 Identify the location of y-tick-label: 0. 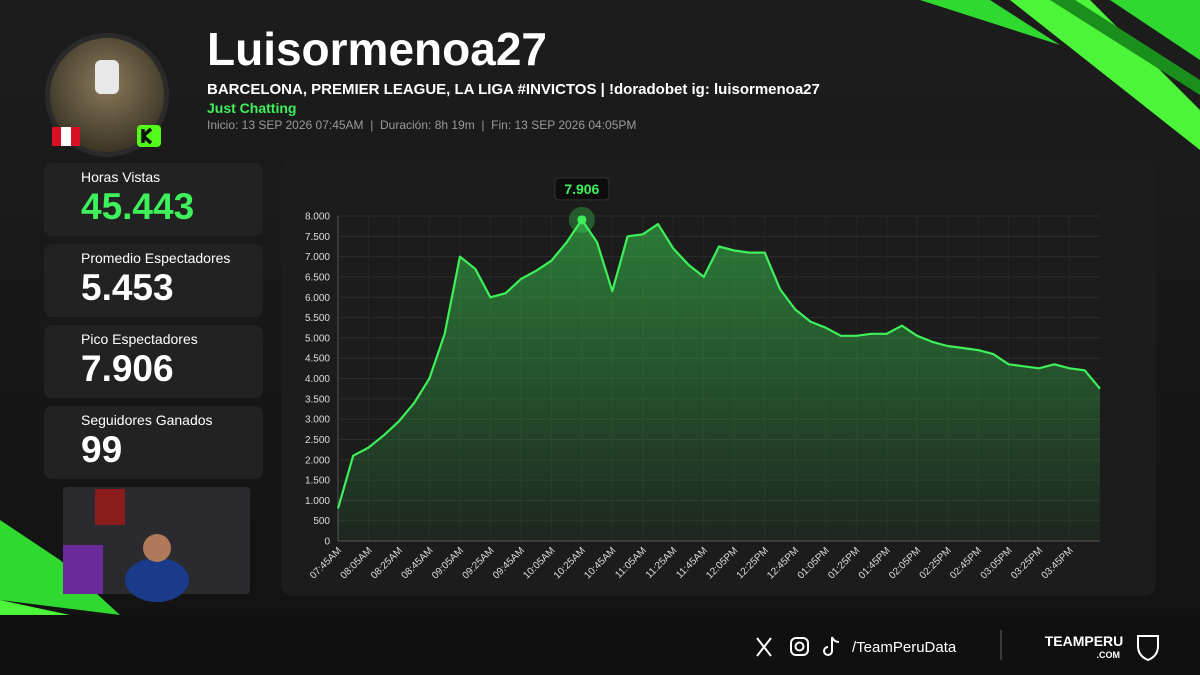
(327, 542).